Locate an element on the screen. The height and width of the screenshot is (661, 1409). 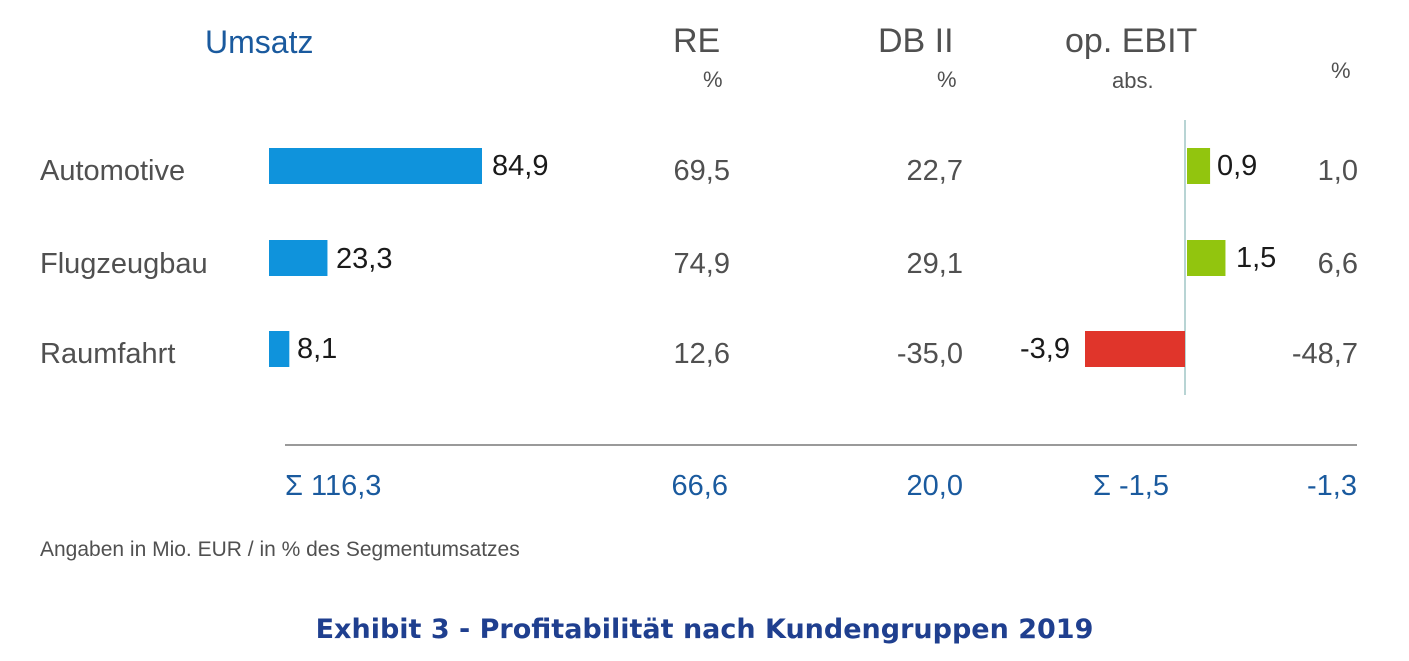
ebit-pct-raumfahrt: -48,7 is located at coordinates (1324, 354).